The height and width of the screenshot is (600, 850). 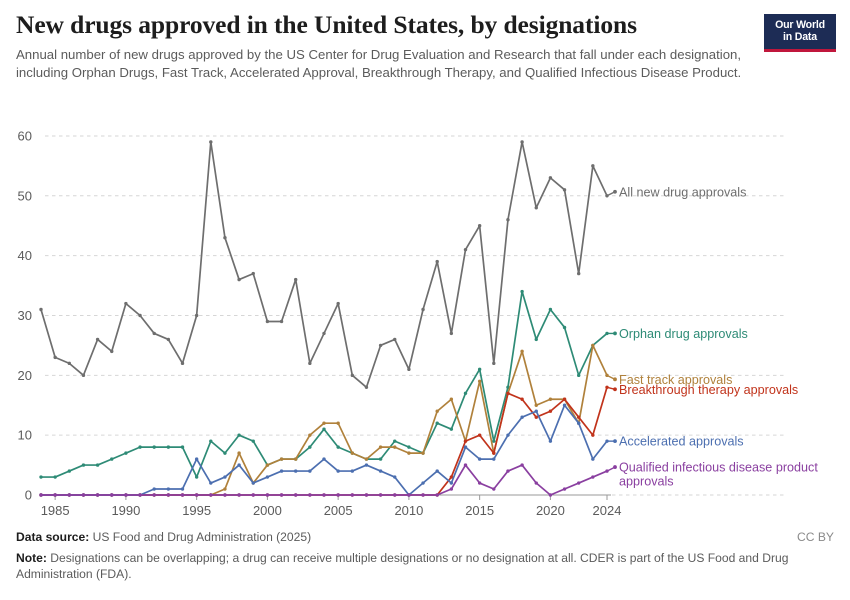 What do you see at coordinates (28, 495) in the screenshot?
I see `y-axis-tick-label: 0` at bounding box center [28, 495].